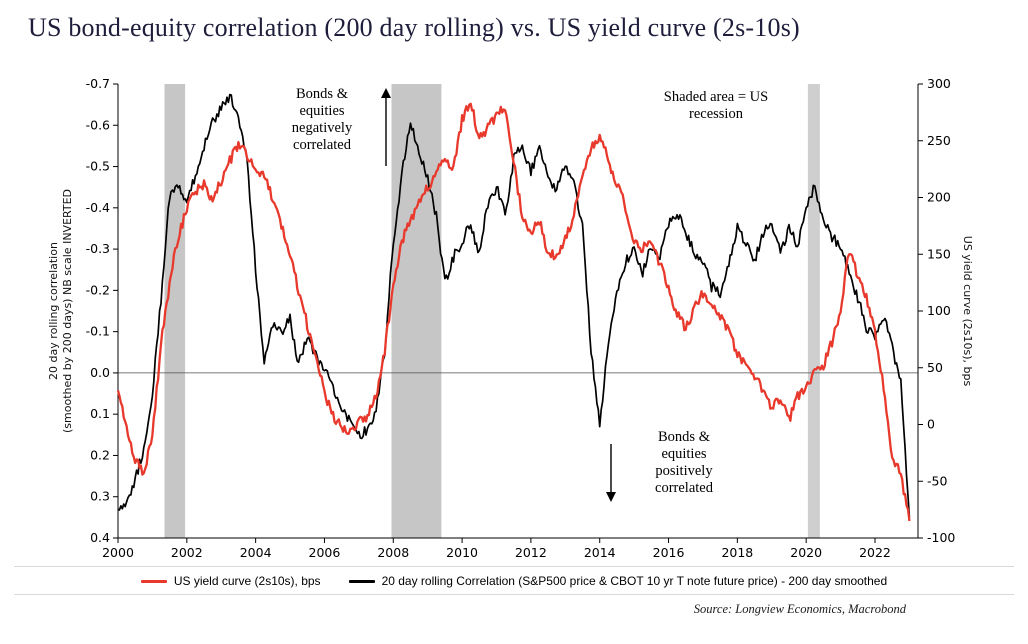 The image size is (1028, 644). Describe the element at coordinates (100, 537) in the screenshot. I see `svg-text: 0.4` at that location.